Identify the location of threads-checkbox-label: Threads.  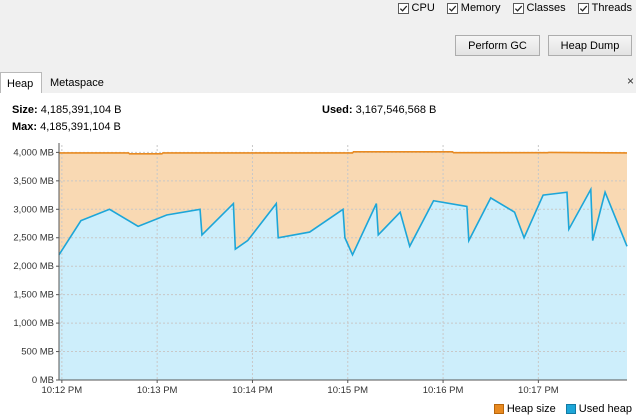
(611, 8).